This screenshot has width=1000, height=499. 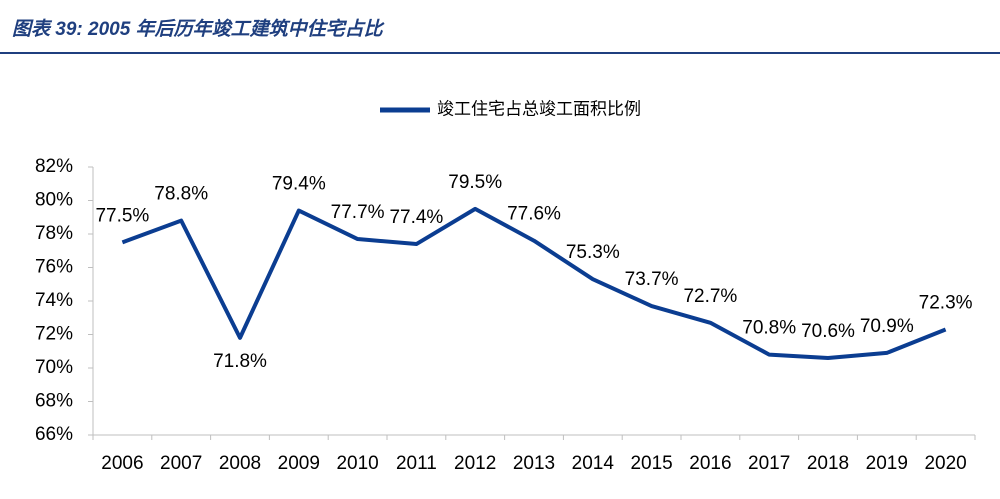 I want to click on value-label: 79.4%, so click(x=299, y=184).